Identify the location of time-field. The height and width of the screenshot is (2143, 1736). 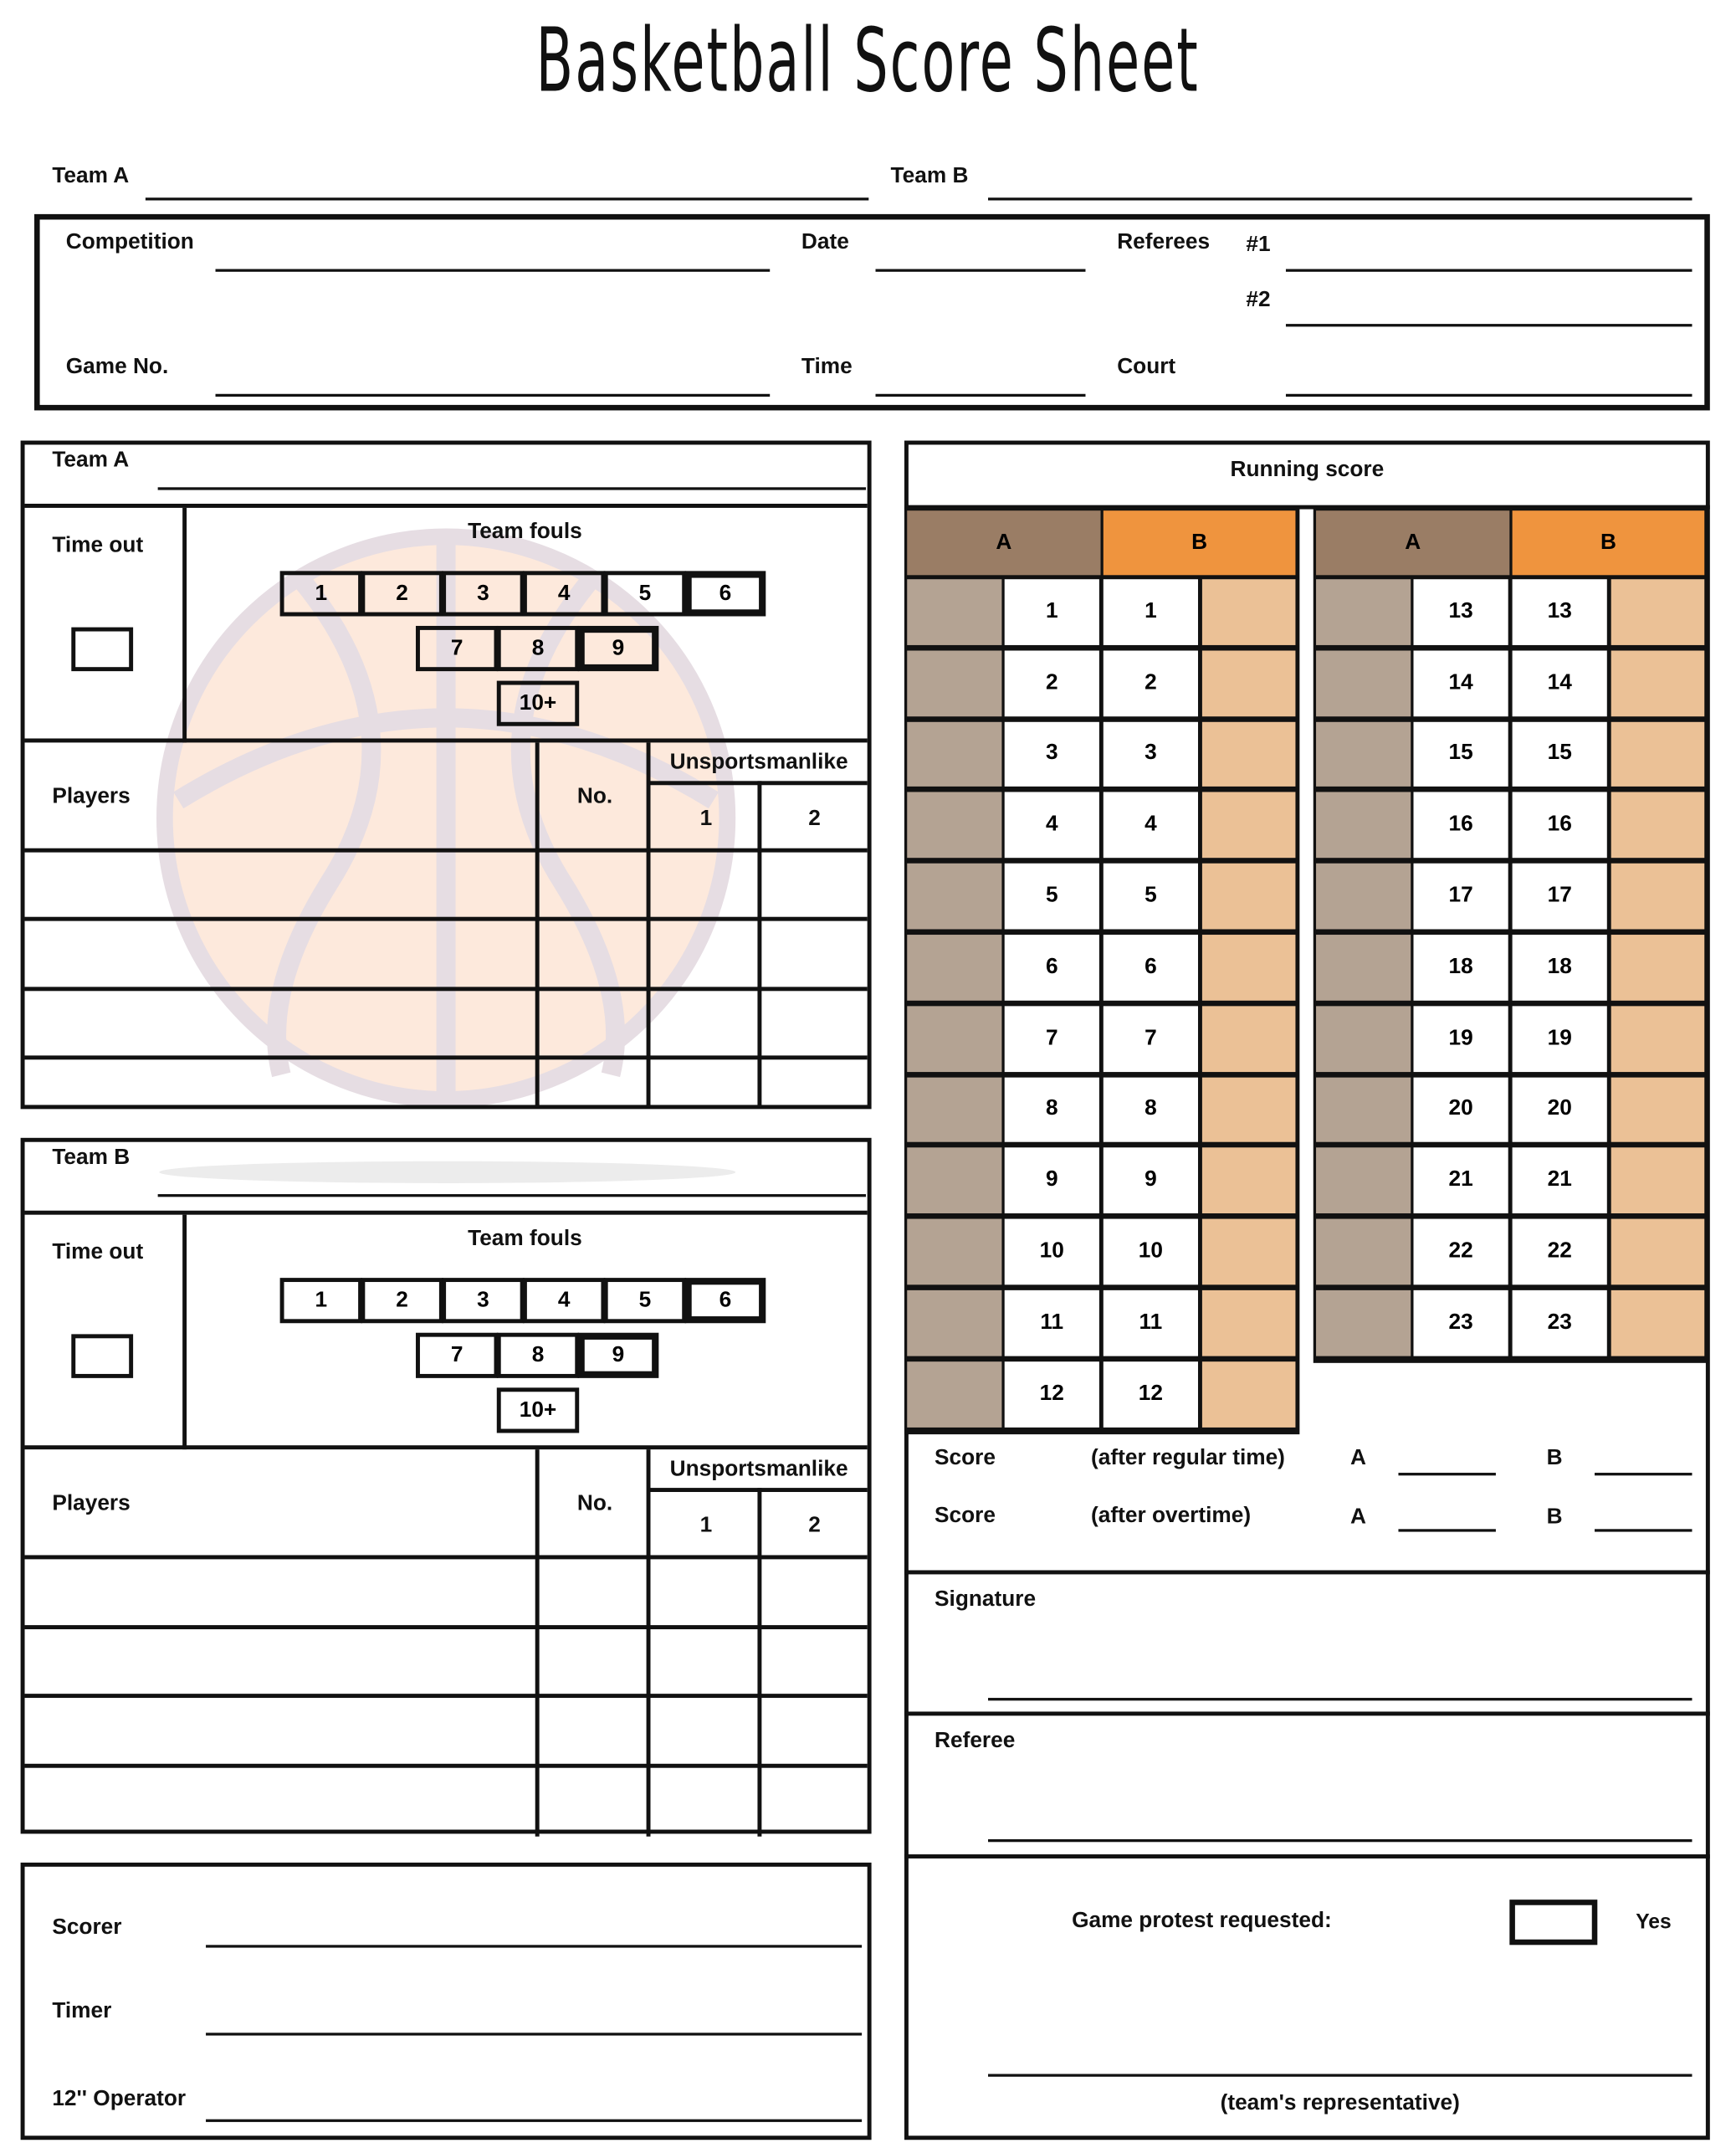
(980, 395).